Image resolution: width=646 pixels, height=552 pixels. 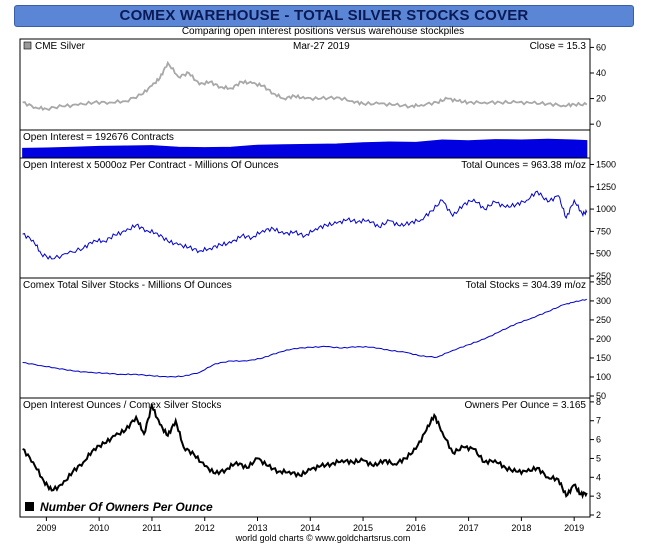 I want to click on y-tick-label: 5, so click(x=598, y=458).